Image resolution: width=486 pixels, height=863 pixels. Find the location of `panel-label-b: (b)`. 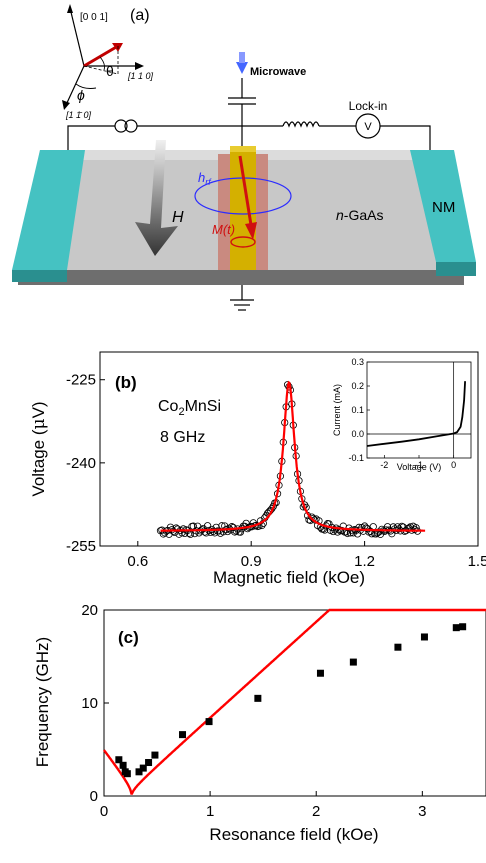

panel-label-b: (b) is located at coordinates (126, 382).